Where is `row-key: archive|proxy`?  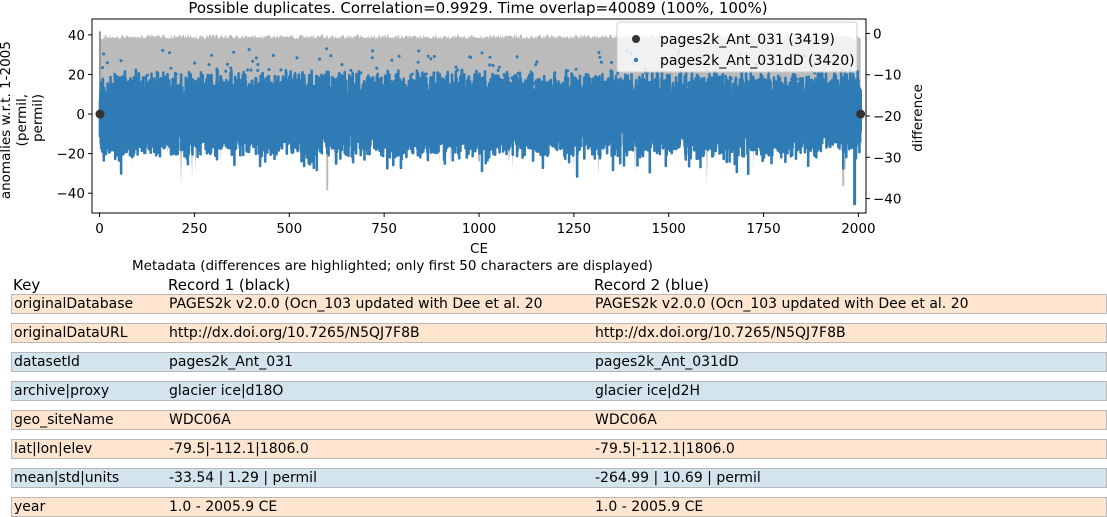
row-key: archive|proxy is located at coordinates (62, 391).